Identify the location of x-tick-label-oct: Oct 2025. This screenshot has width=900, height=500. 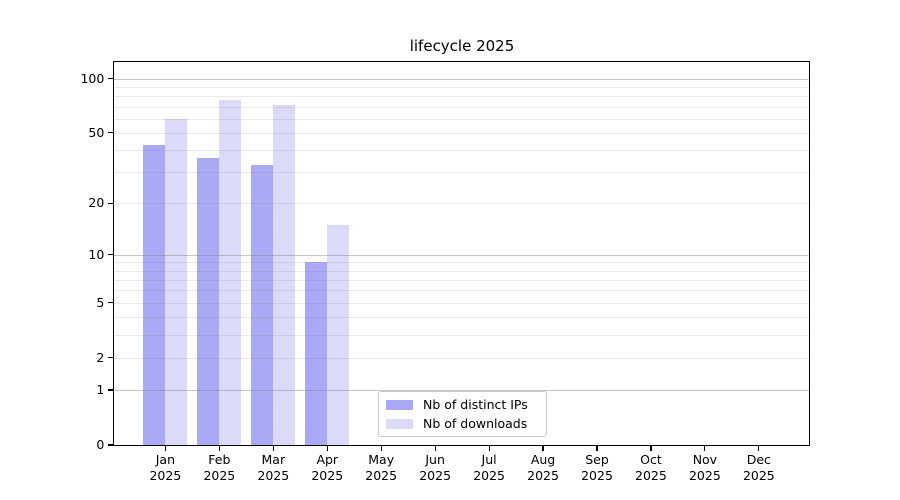
(651, 467).